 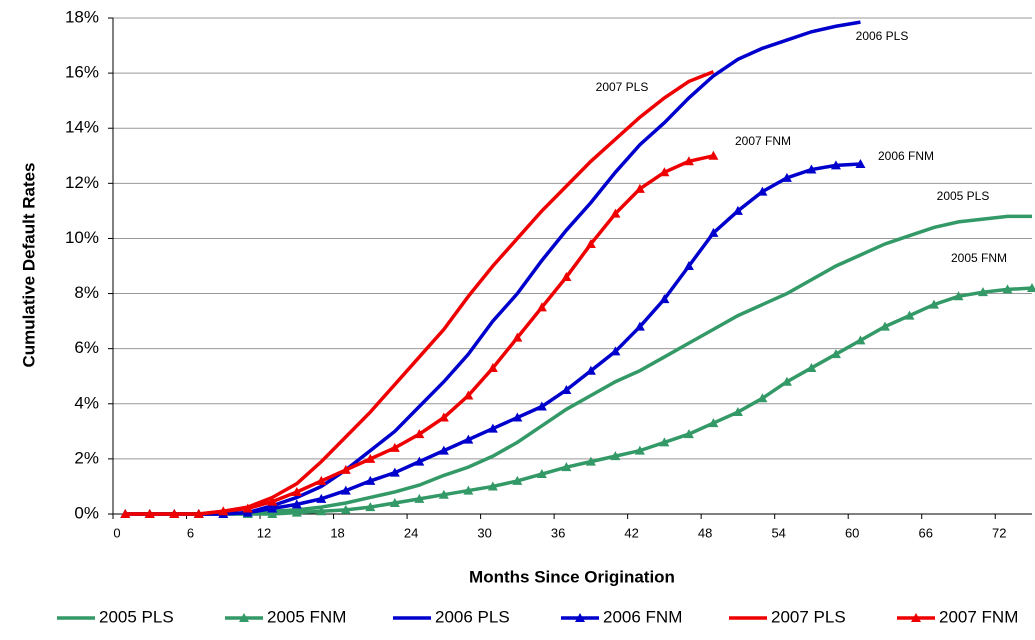 I want to click on x-tick-label: 54, so click(x=778, y=532).